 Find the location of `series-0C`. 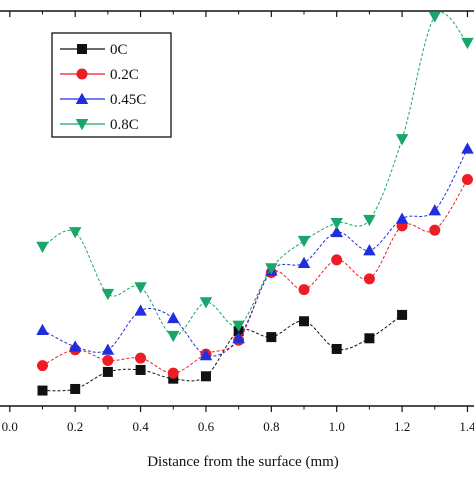

series-0C is located at coordinates (222, 352).